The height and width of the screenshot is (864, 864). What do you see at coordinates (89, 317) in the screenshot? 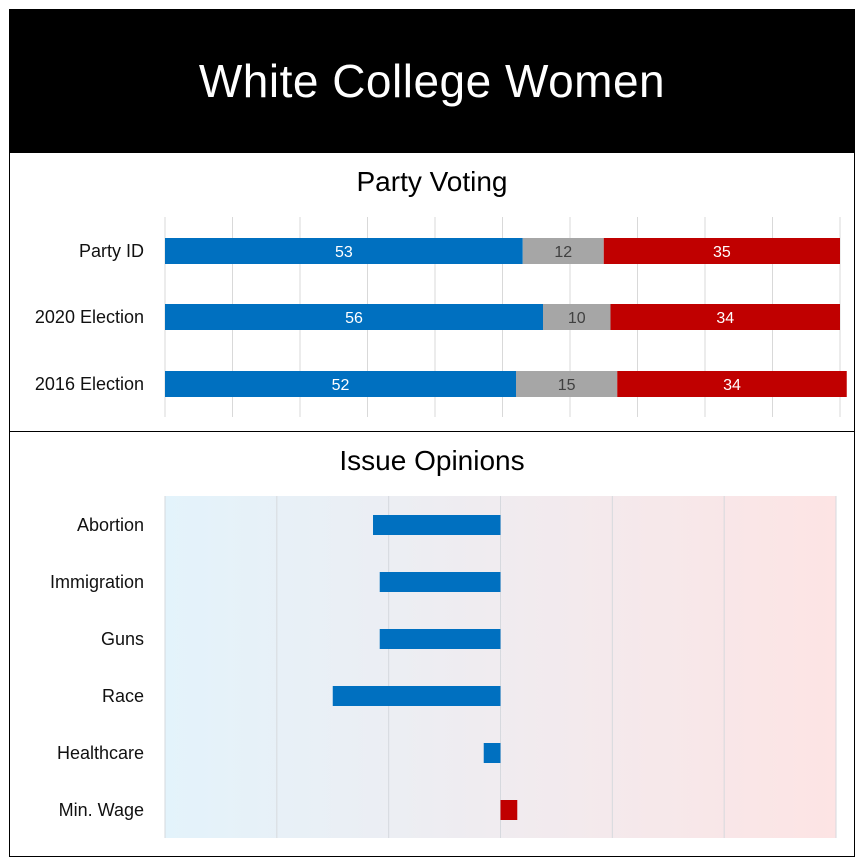
I see `category-label-2020-election: 2020 Election` at bounding box center [89, 317].